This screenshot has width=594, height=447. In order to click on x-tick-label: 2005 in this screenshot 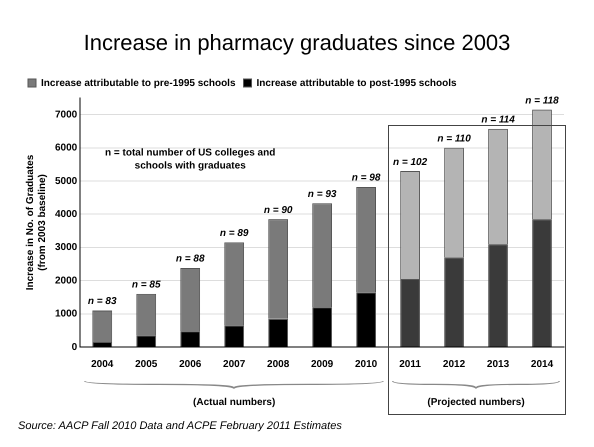, I will do `click(146, 364)`.